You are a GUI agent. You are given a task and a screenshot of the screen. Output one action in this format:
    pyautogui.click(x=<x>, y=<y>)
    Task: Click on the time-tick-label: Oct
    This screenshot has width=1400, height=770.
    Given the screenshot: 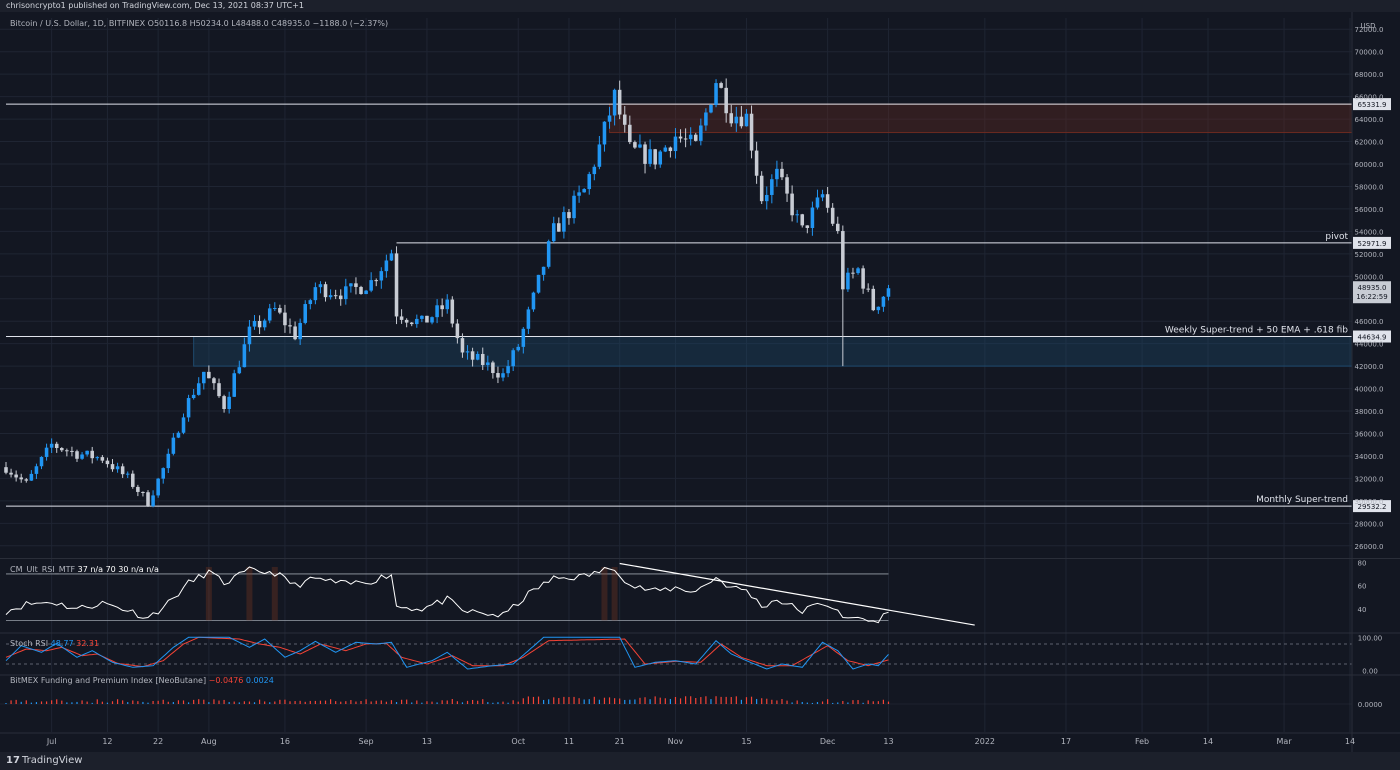 What is the action you would take?
    pyautogui.click(x=518, y=741)
    